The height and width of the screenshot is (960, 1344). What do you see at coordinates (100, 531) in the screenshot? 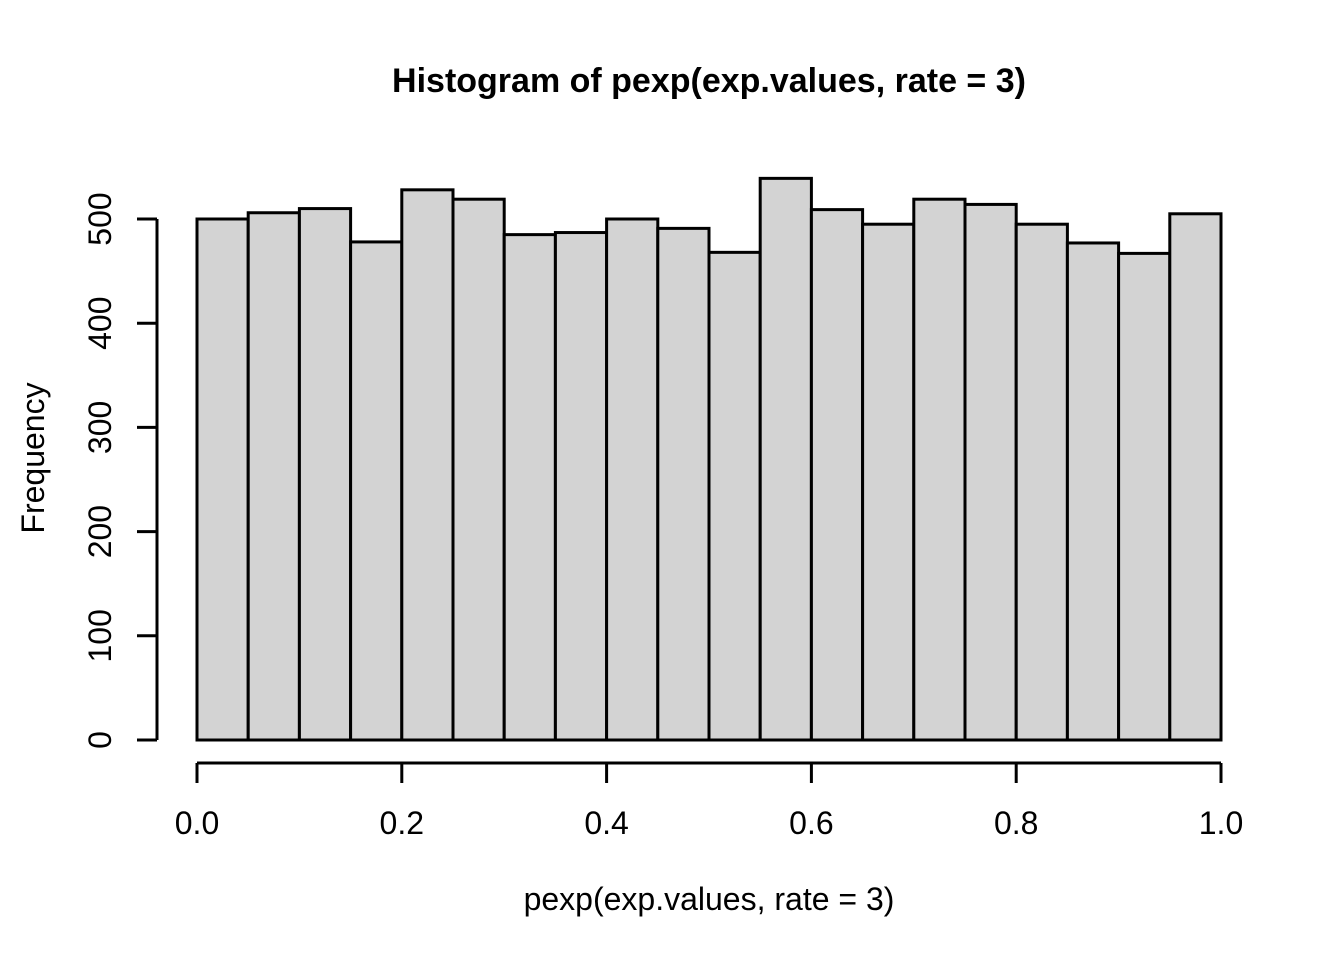
I see `y-tick-label: 200` at bounding box center [100, 531].